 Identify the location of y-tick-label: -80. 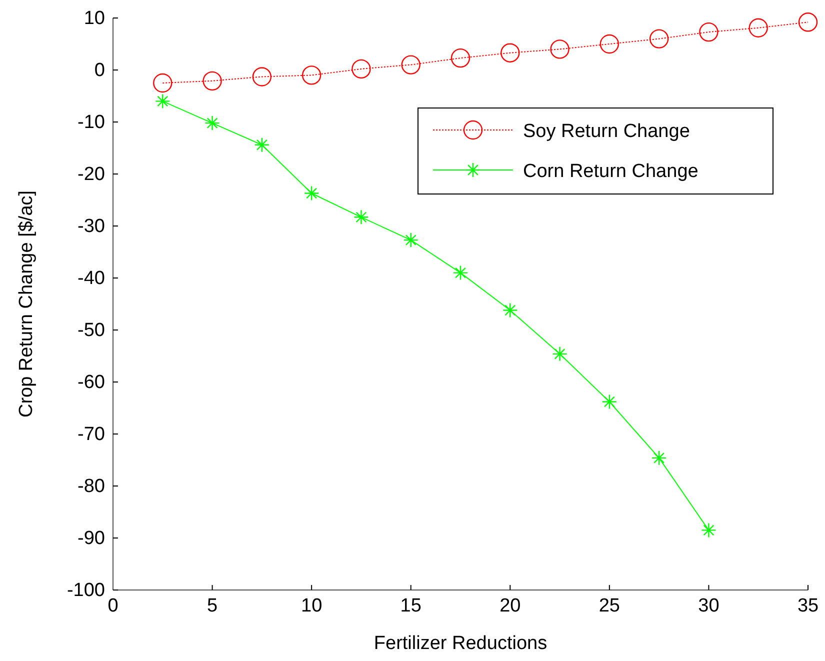
(91, 487).